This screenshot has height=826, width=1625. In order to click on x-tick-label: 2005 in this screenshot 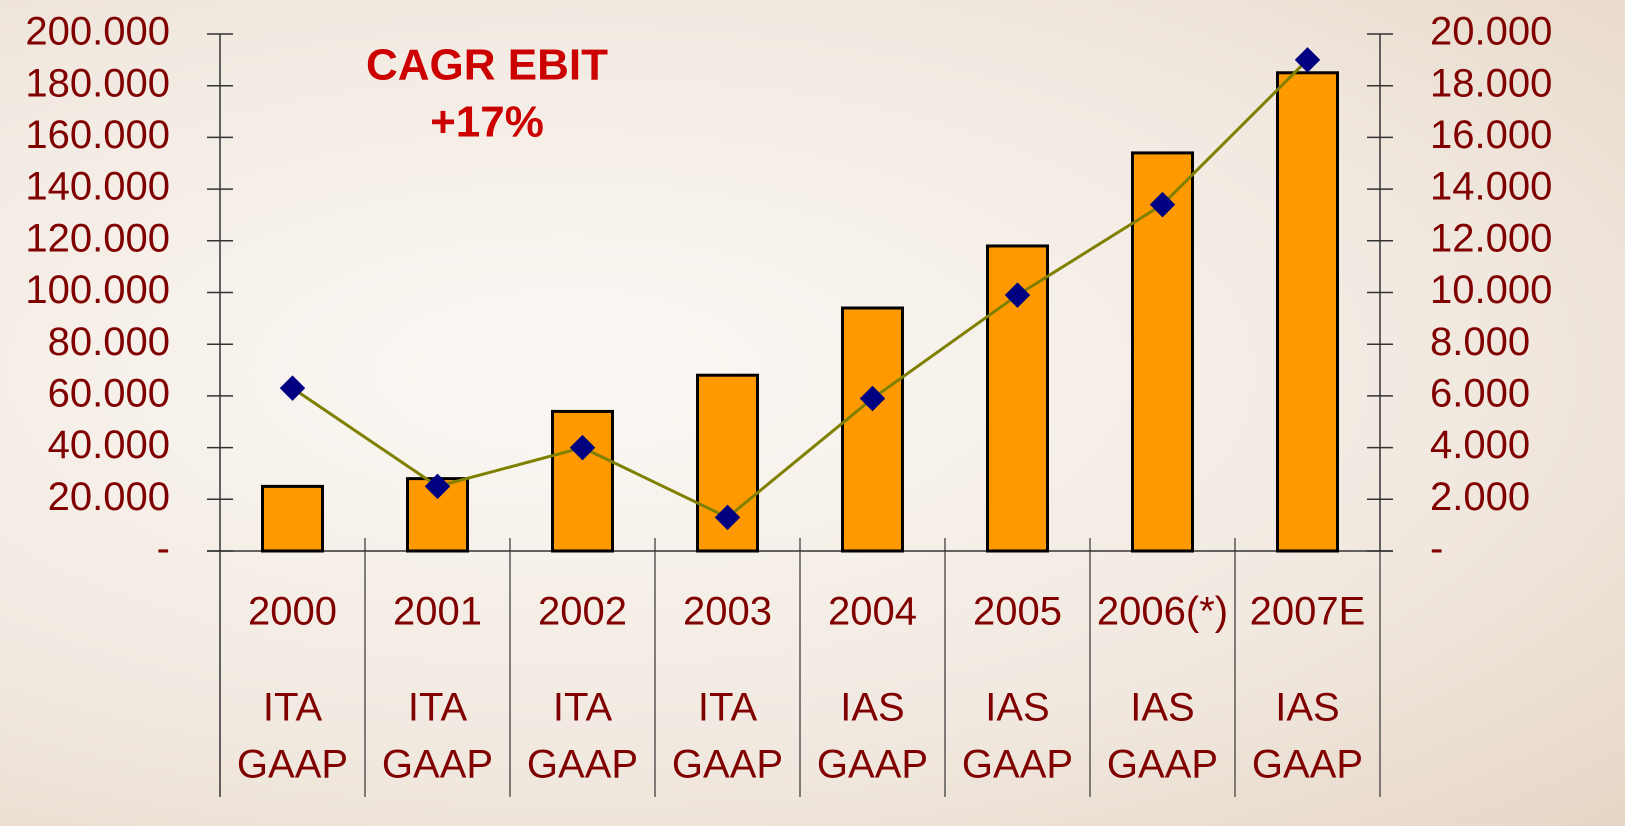, I will do `click(1017, 612)`.